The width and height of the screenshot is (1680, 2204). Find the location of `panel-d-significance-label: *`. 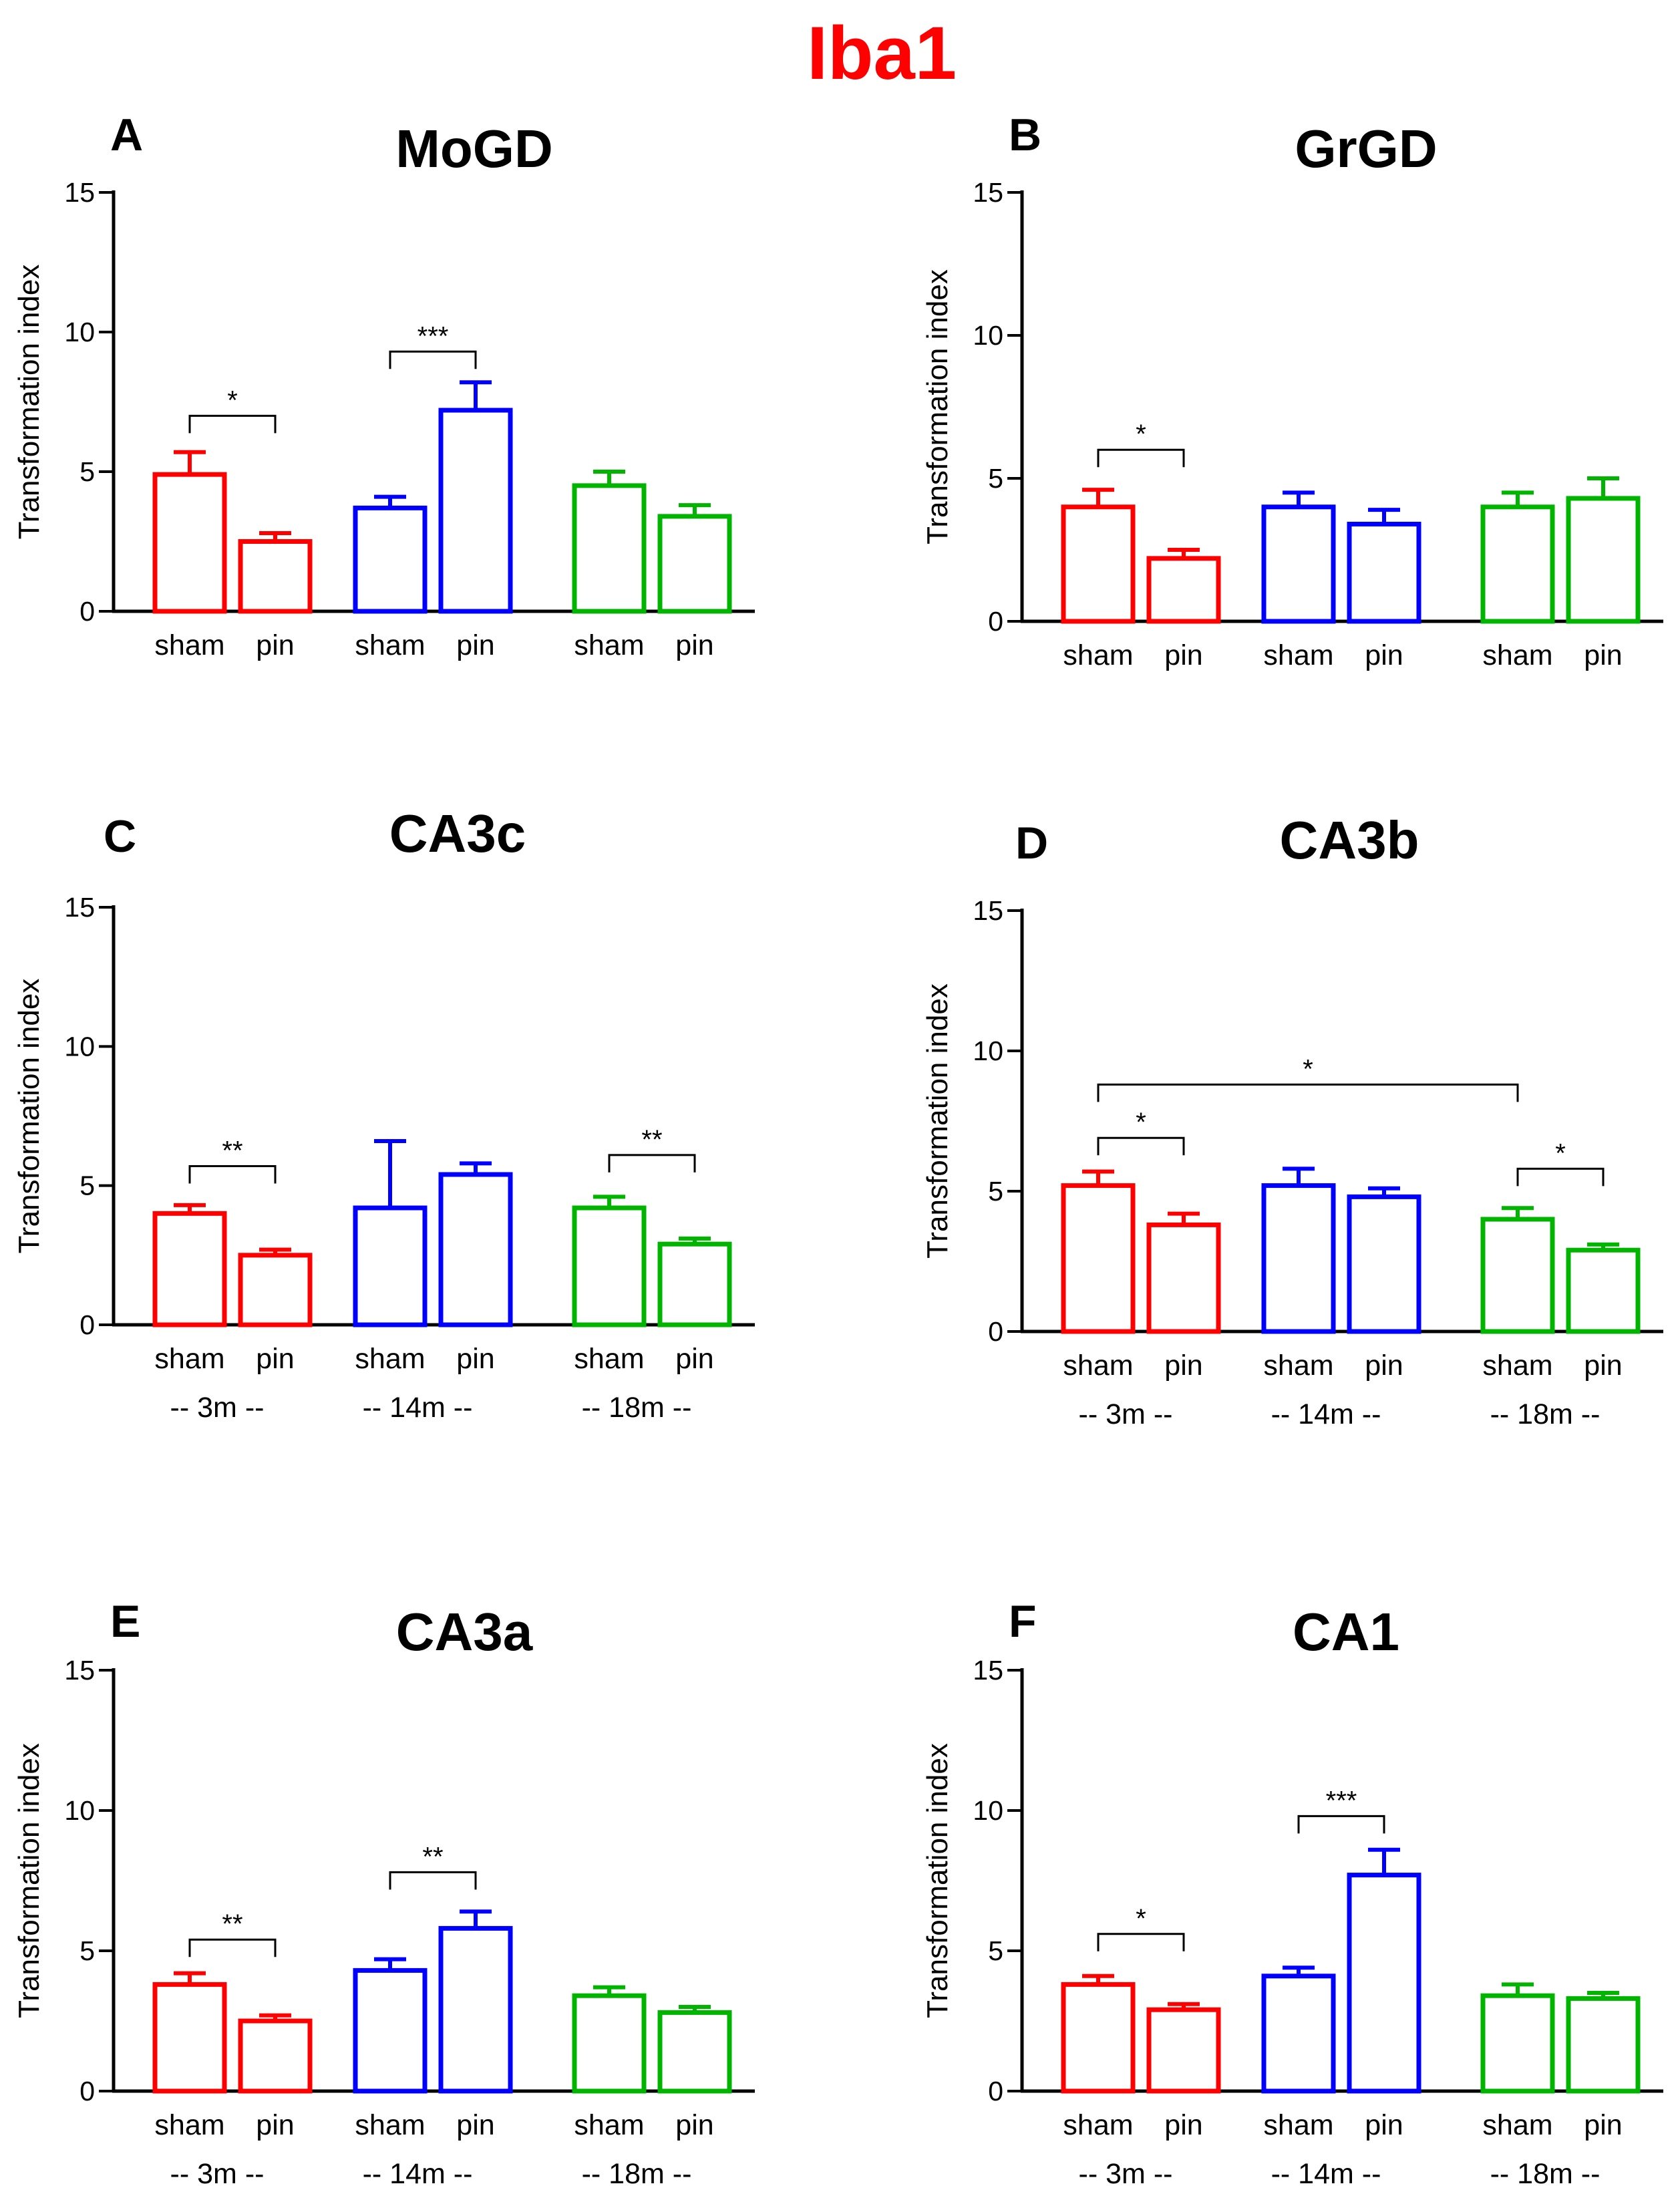

panel-d-significance-label: * is located at coordinates (1141, 1122).